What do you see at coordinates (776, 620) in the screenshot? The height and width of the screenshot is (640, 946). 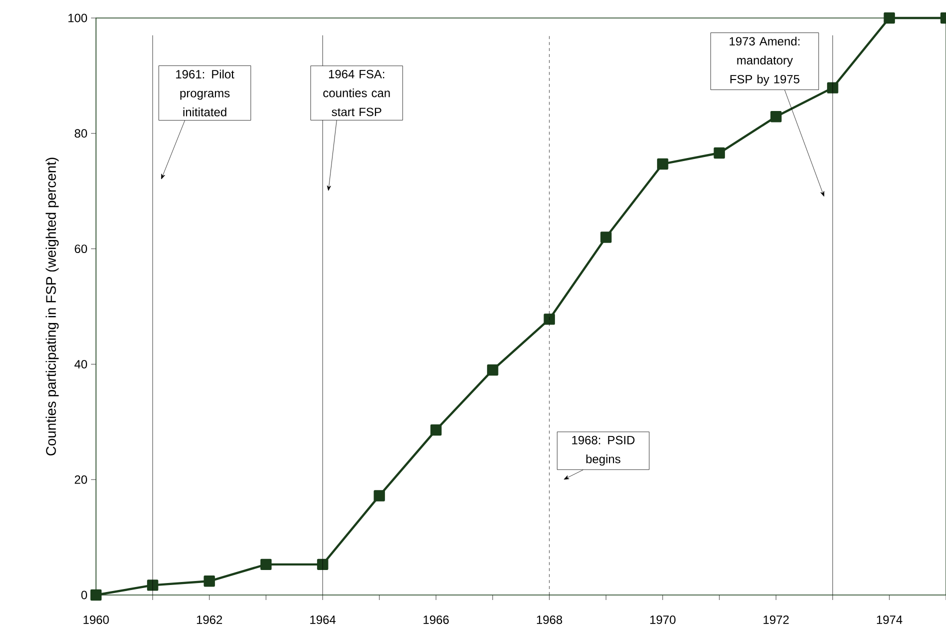 I see `x-tick-label: 1972` at bounding box center [776, 620].